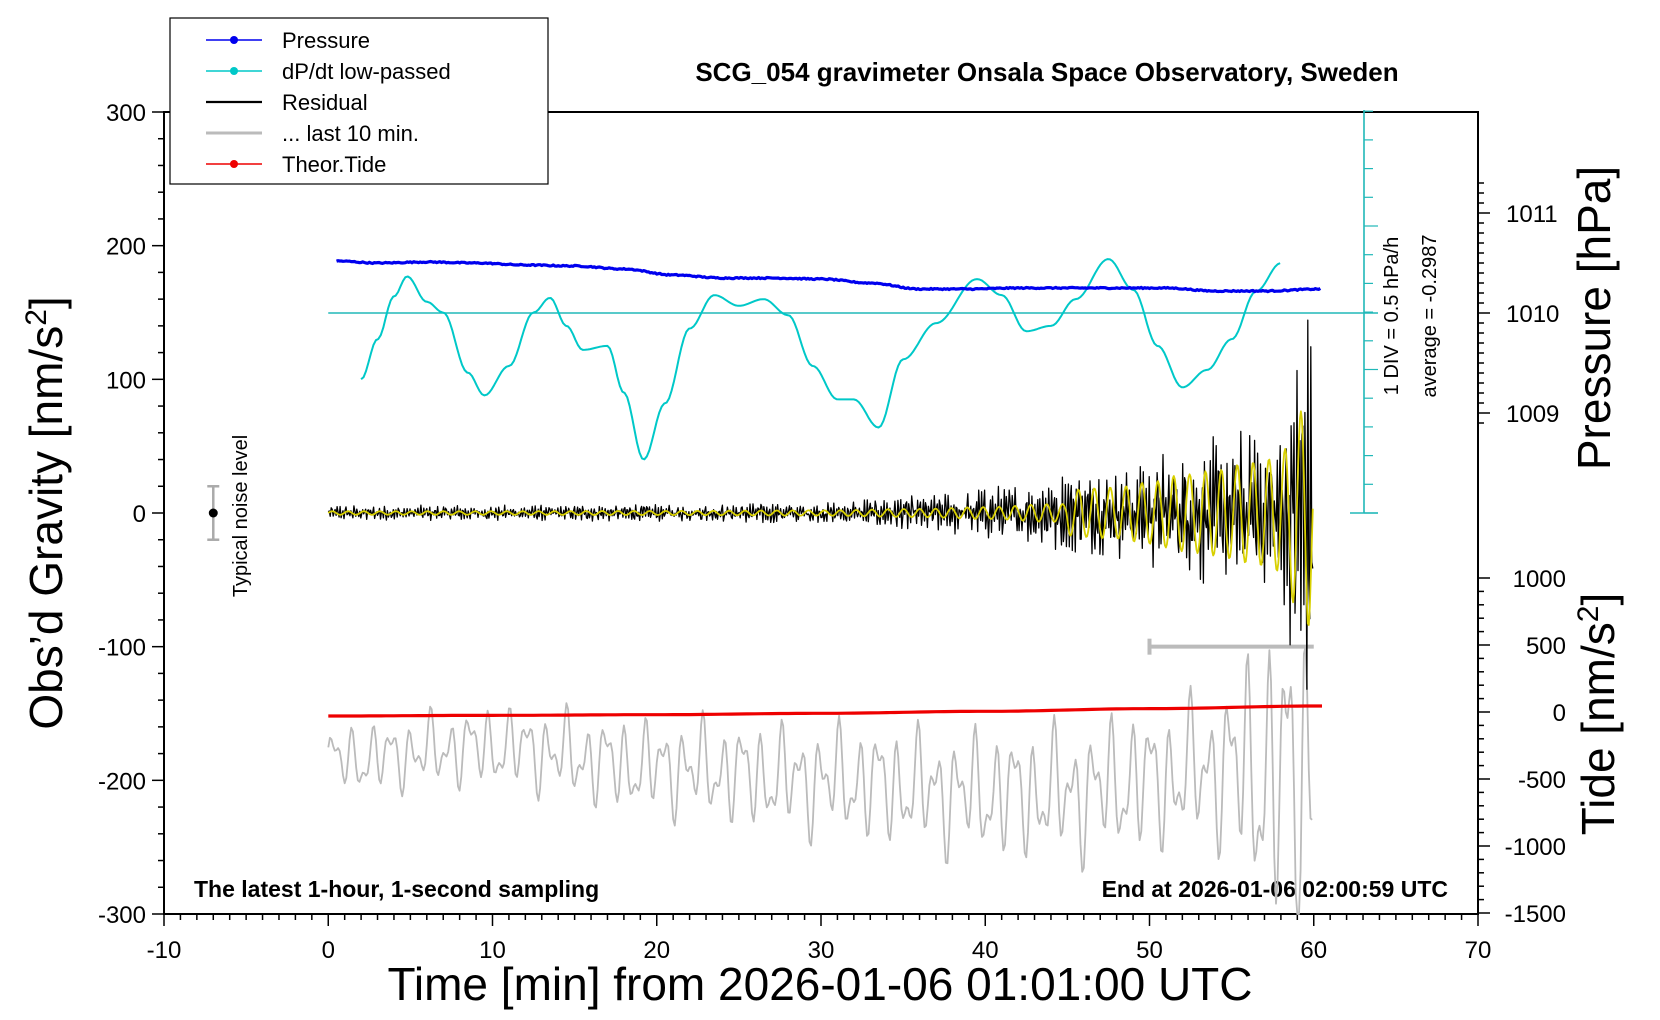 This screenshot has width=1660, height=1020. I want to click on x-axis: -10 0 10 20 30 40 50 60 70, so click(819, 939).